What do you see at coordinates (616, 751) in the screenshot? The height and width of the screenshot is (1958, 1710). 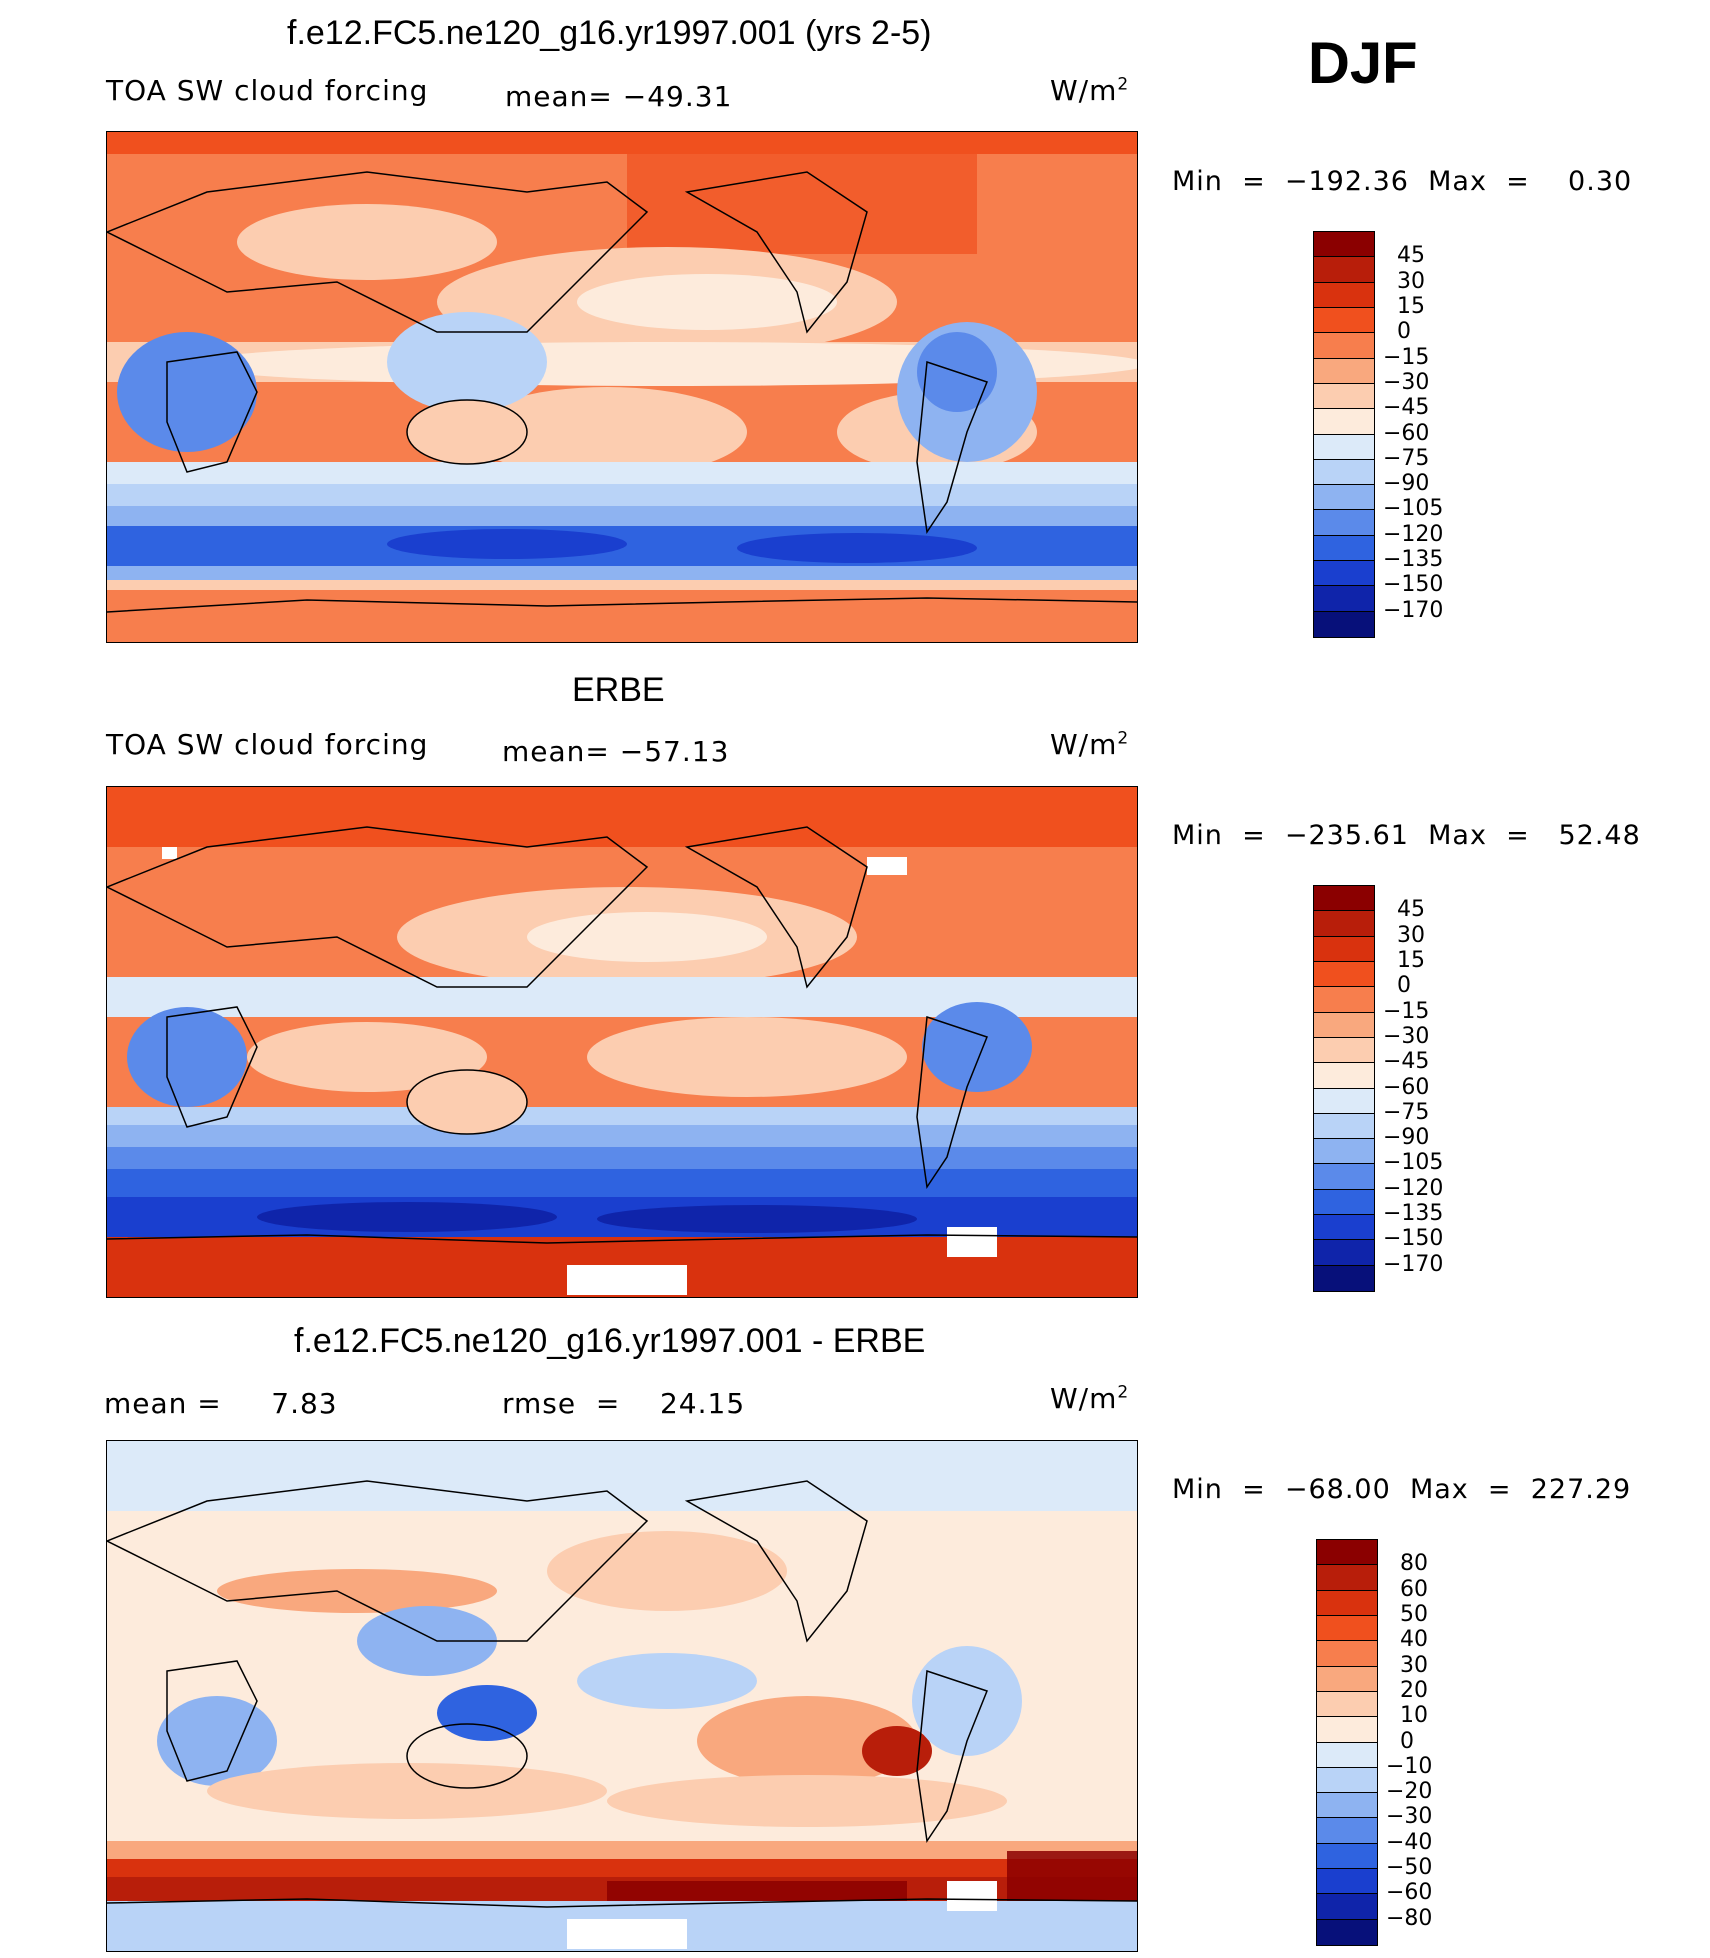 I see `panel-2-mean: mean= −57.13` at bounding box center [616, 751].